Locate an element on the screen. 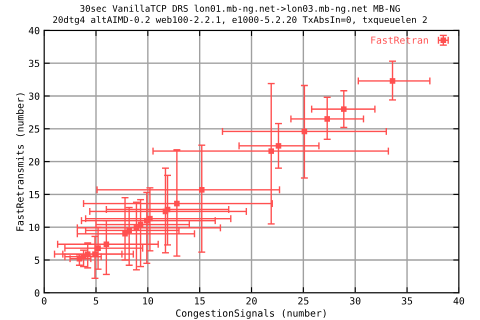  x-tick-label: 5 is located at coordinates (96, 301).